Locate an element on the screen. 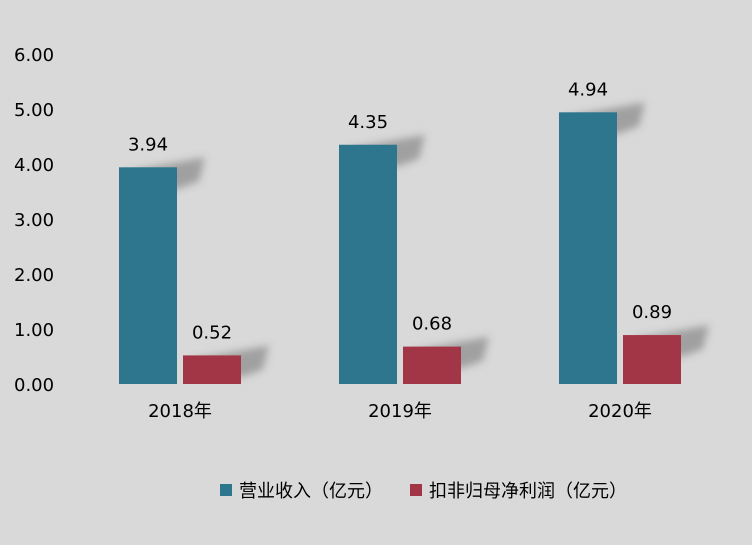 The height and width of the screenshot is (545, 752). y-tick-label: 3.00 is located at coordinates (34, 220).